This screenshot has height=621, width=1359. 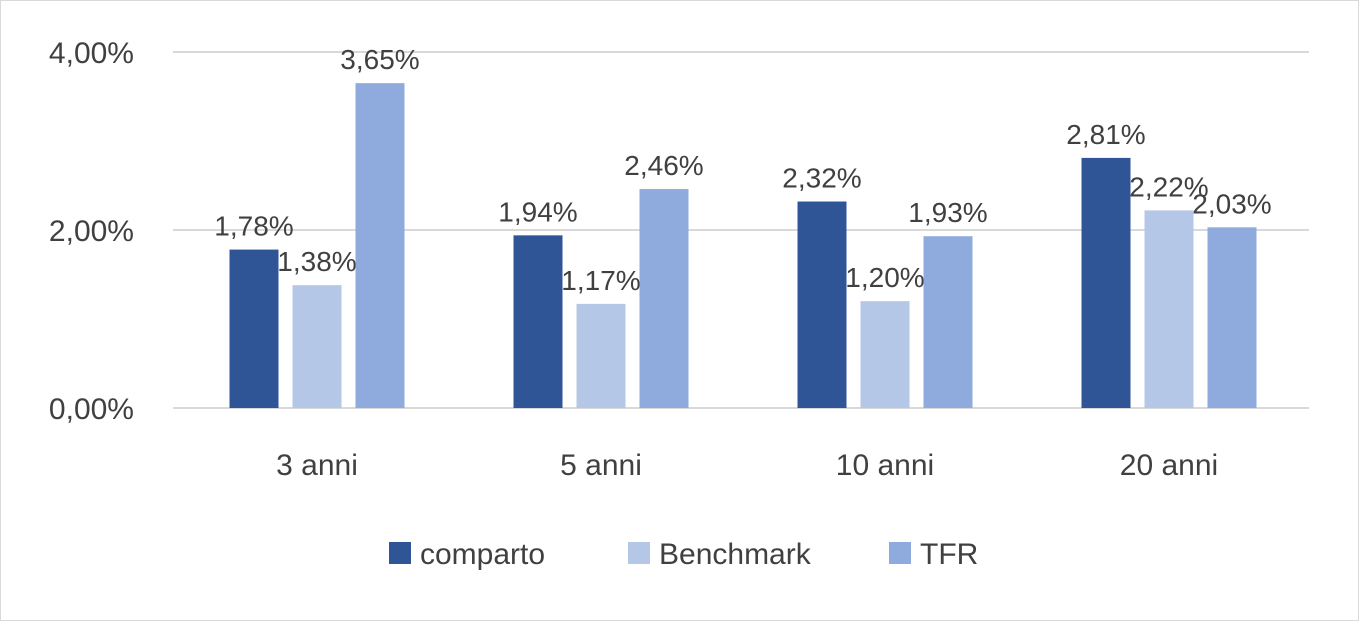 I want to click on x-tick-label: 3 anni, so click(x=317, y=465).